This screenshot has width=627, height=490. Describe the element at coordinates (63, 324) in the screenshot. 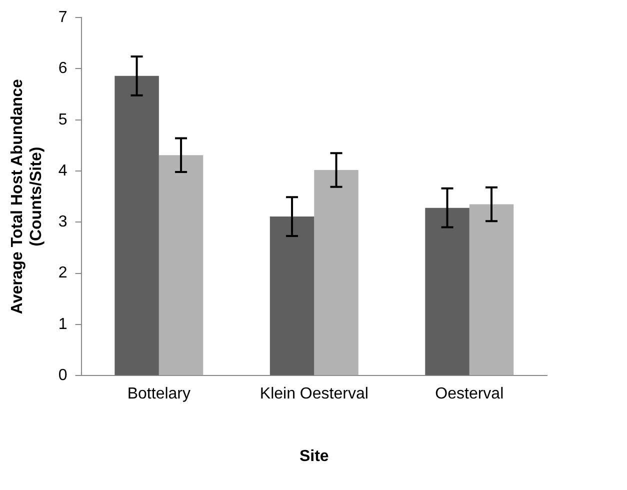

I see `y-tick-label: 1` at that location.